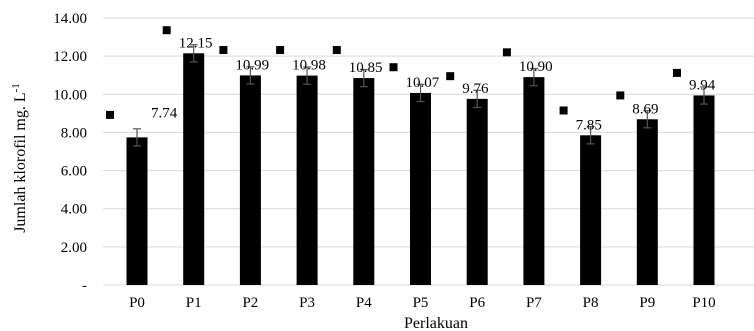  Describe the element at coordinates (74, 172) in the screenshot. I see `y-tick-label: 6.00` at that location.